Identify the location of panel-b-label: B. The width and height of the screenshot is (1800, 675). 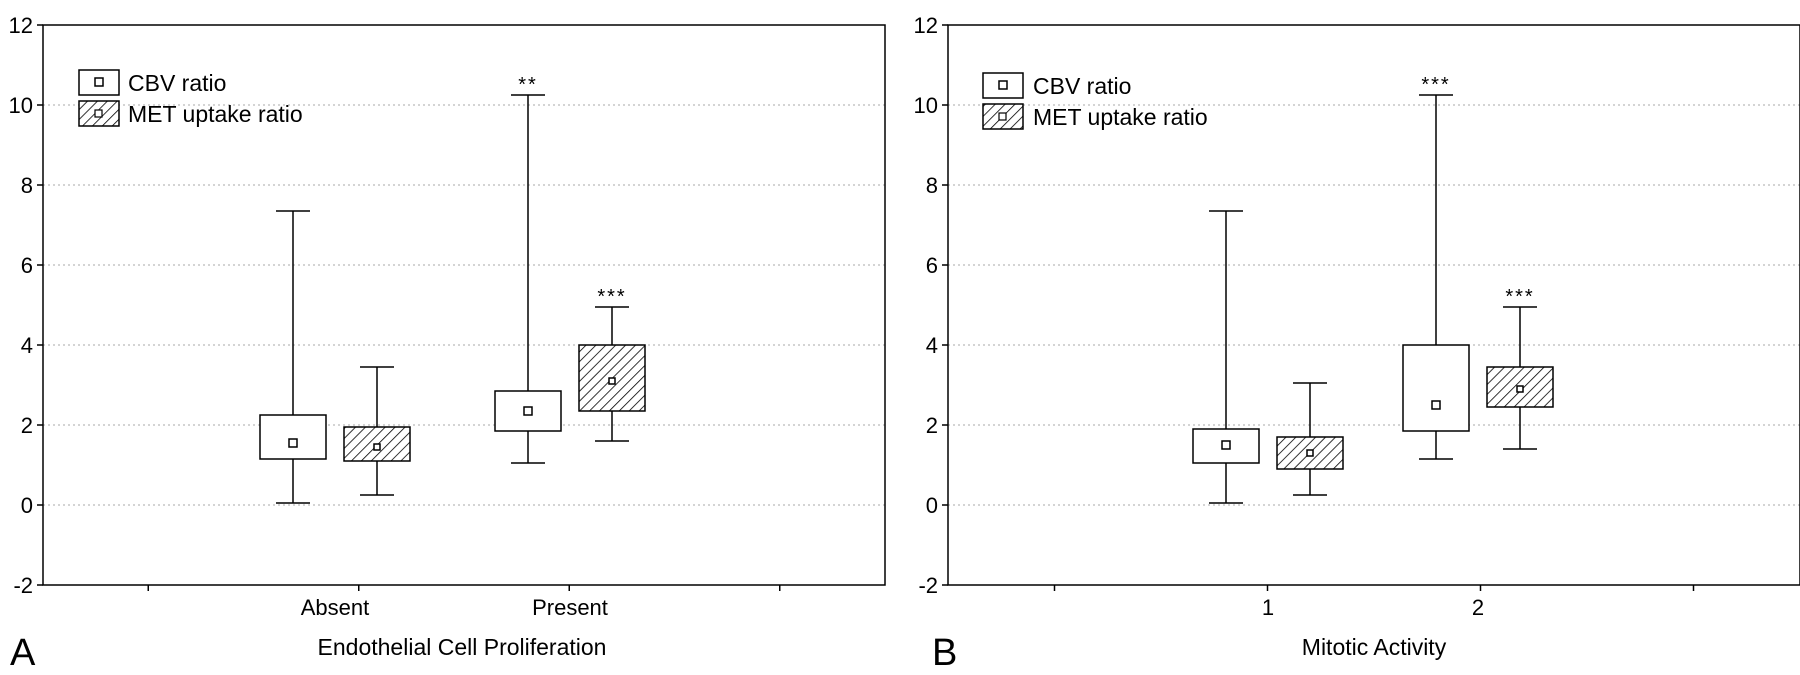
(944, 653).